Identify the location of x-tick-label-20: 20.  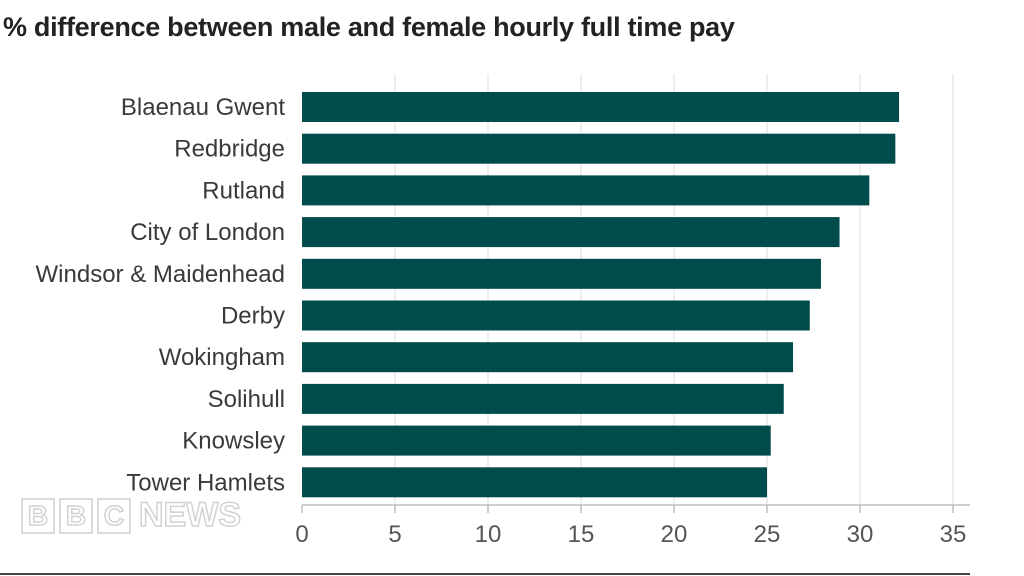
(674, 534).